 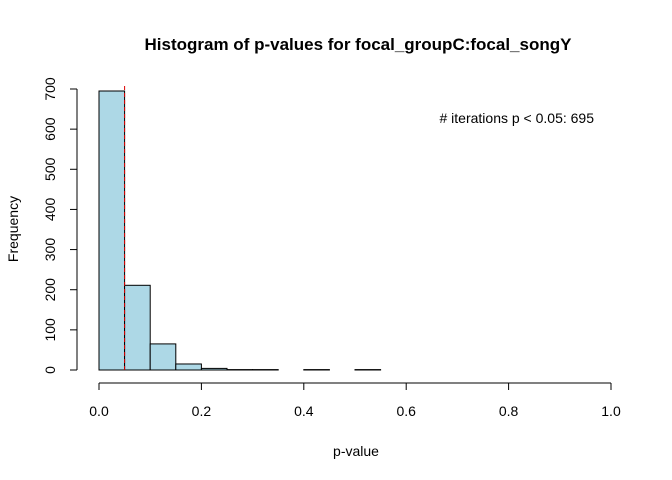 I want to click on x-axis: 0.0 0.2 0.4 0.6 0.8 1.0, so click(x=355, y=400).